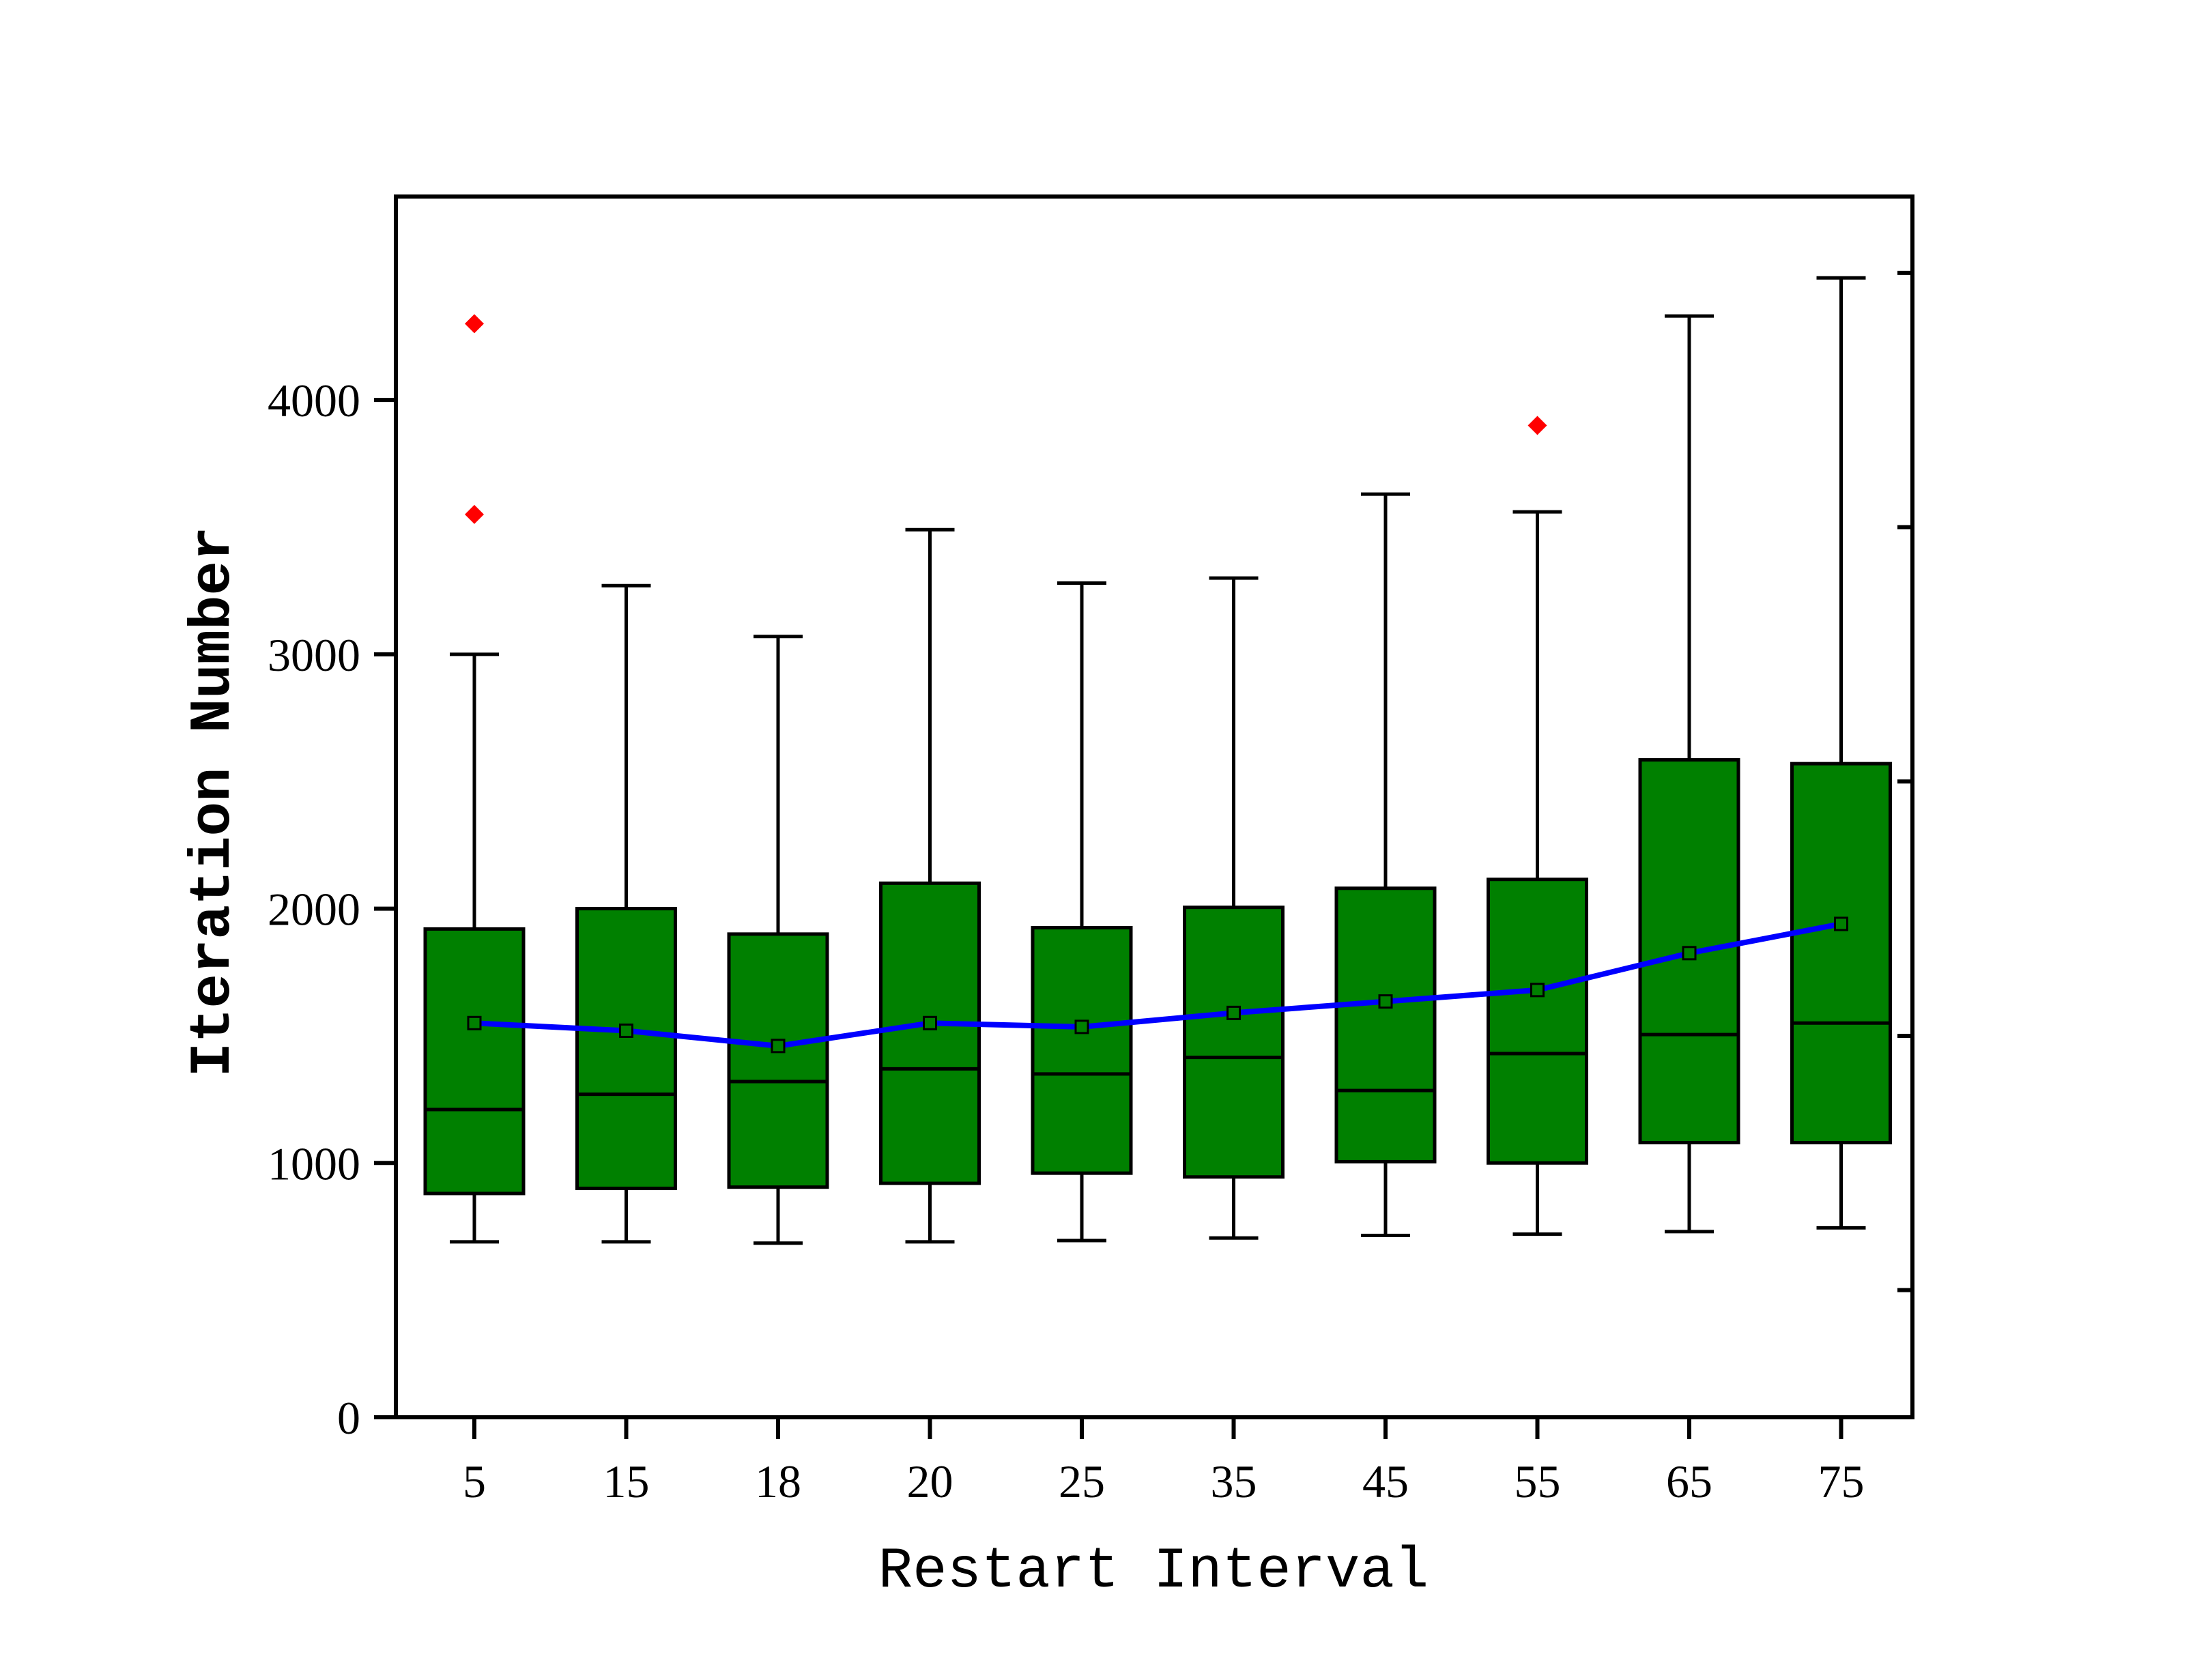 The width and height of the screenshot is (2195, 1680). Describe the element at coordinates (1082, 1481) in the screenshot. I see `x-tick-label: 25` at that location.